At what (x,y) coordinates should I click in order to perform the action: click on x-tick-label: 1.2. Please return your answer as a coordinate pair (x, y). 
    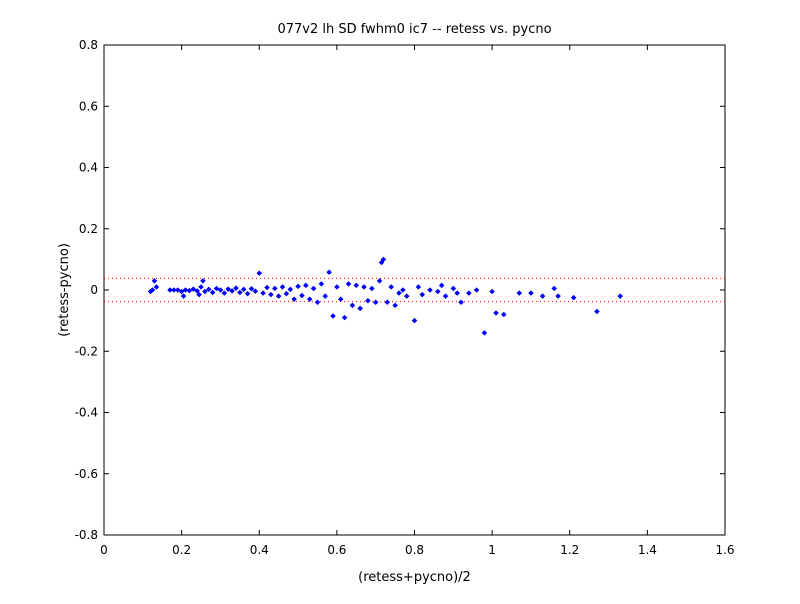
    Looking at the image, I should click on (569, 550).